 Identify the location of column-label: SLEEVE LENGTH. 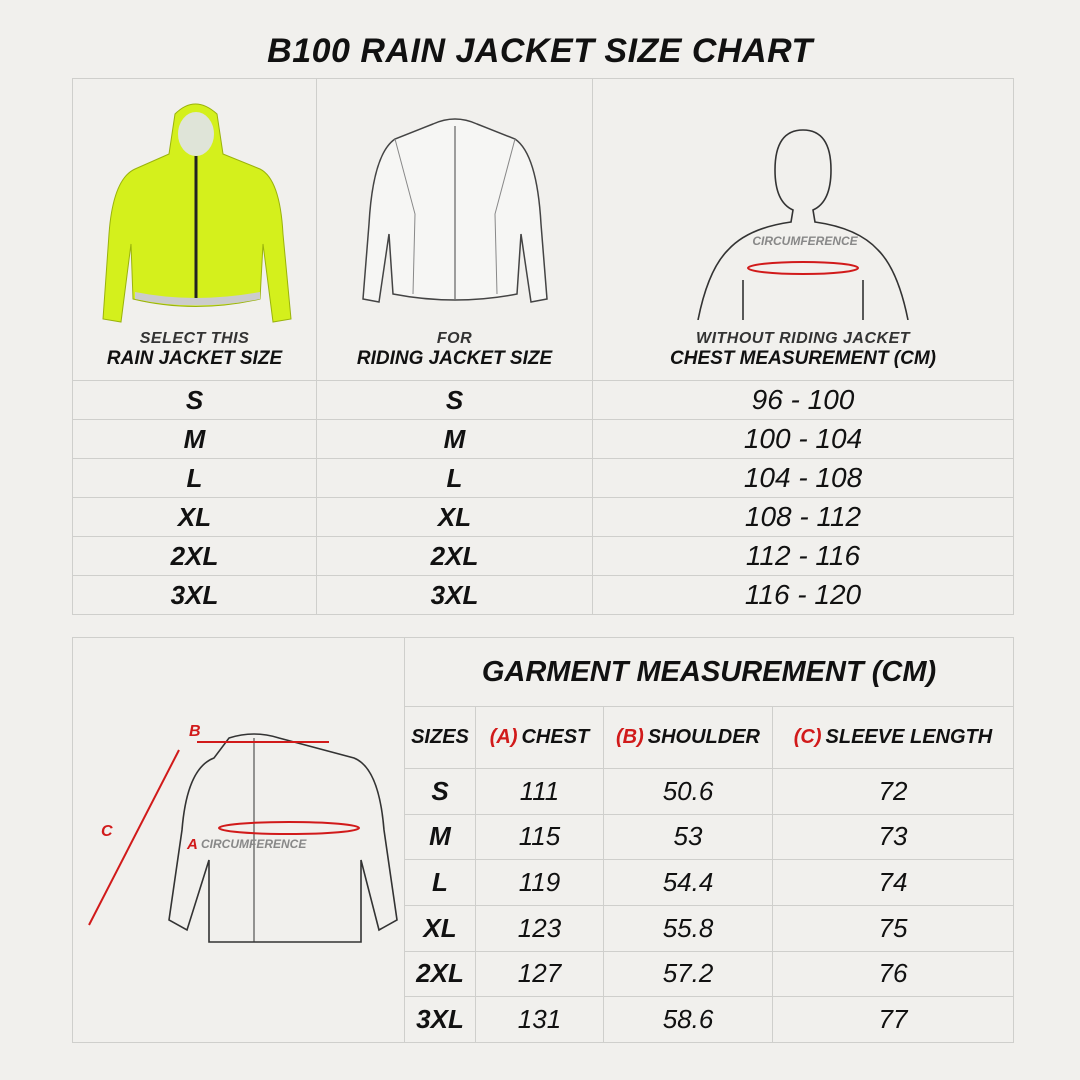
(909, 737).